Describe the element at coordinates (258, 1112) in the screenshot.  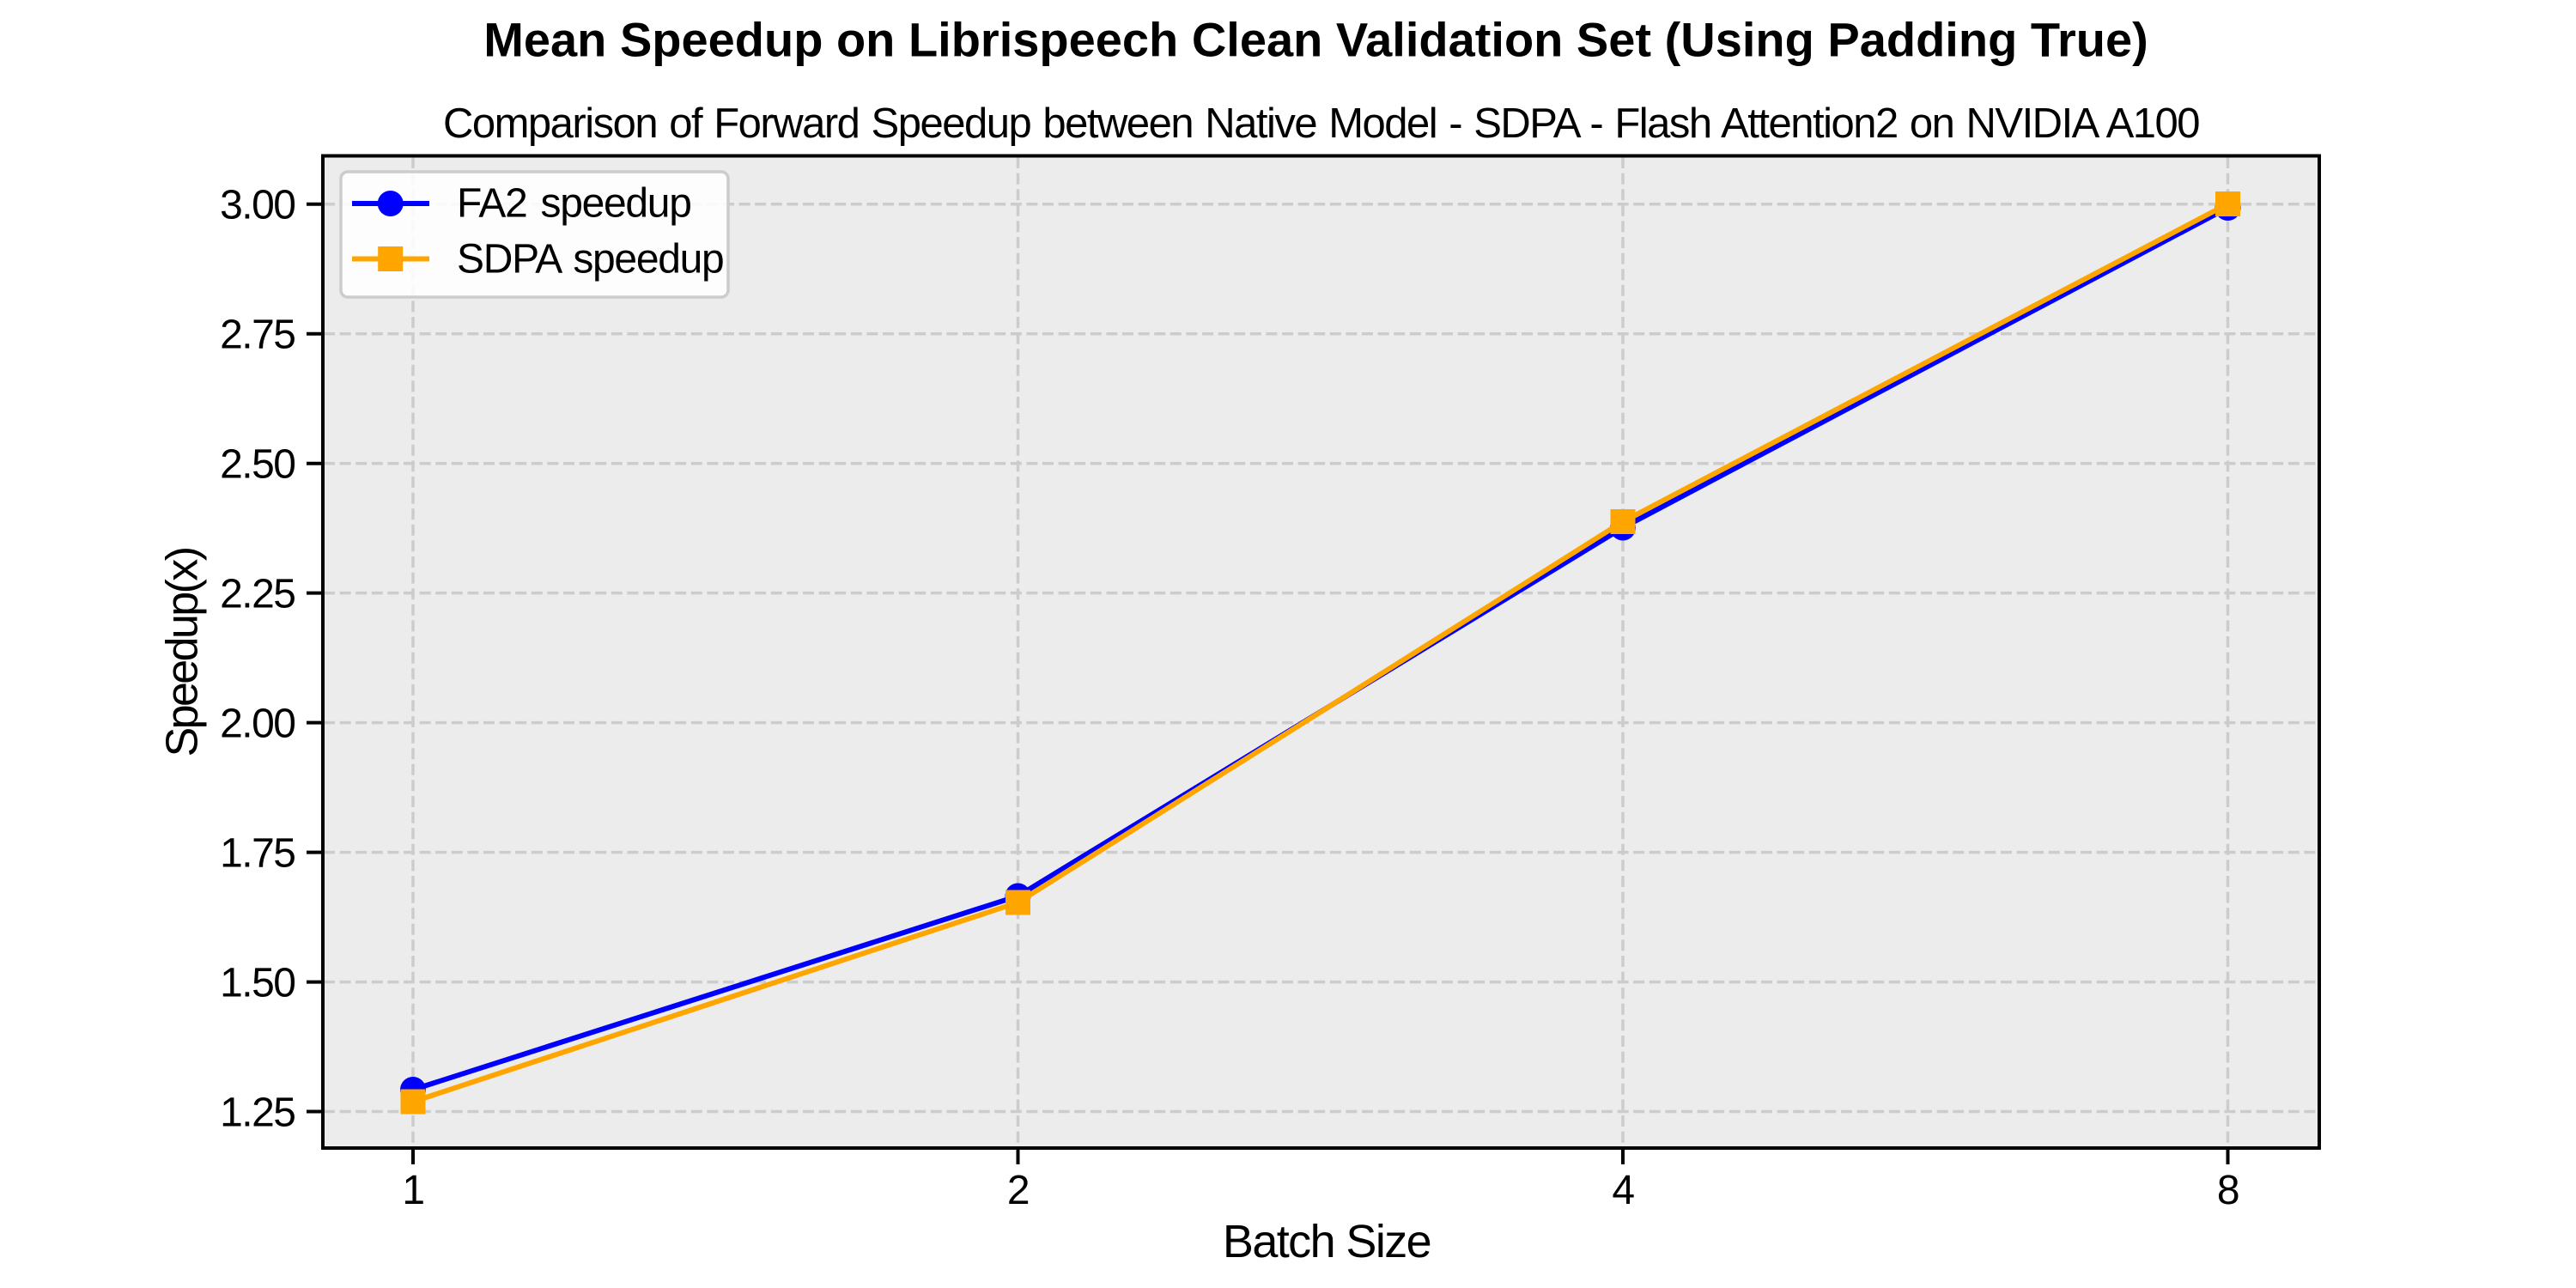
I see `svg-text: 1.25` at that location.